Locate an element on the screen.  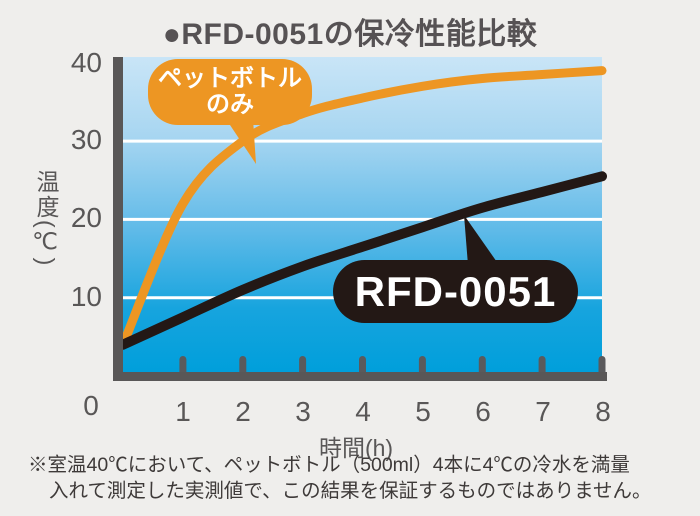
x-axis-tick-marks is located at coordinates (392, 366).